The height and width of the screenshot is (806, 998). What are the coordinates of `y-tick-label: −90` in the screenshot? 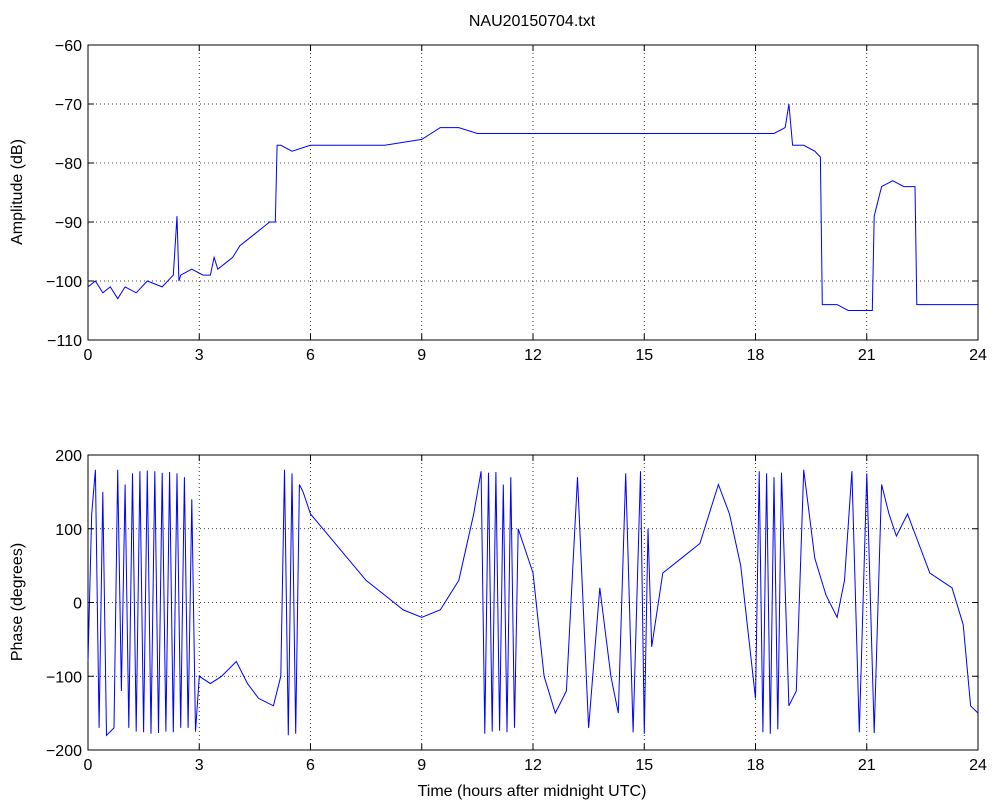 It's located at (68, 223).